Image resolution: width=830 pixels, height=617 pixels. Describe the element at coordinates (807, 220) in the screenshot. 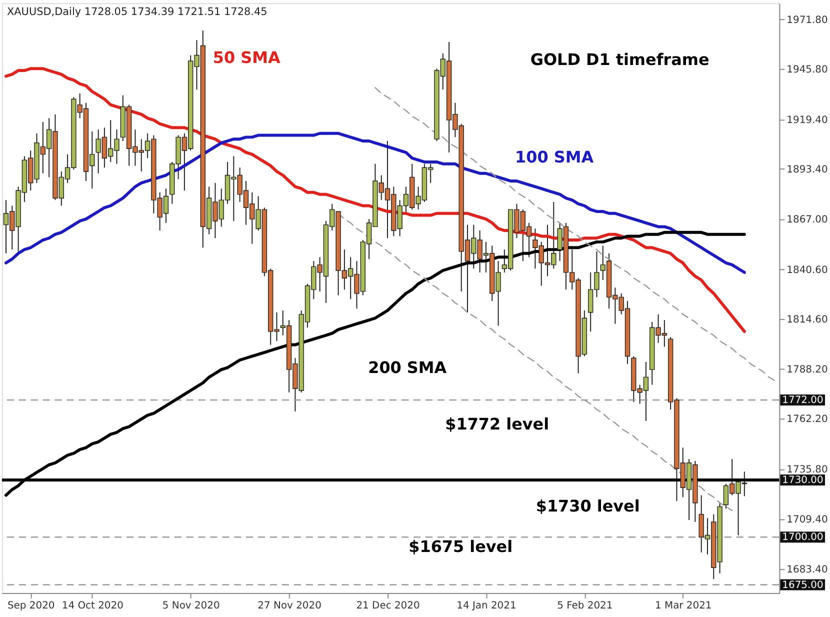

I see `y-tick-label: 1867.00` at that location.